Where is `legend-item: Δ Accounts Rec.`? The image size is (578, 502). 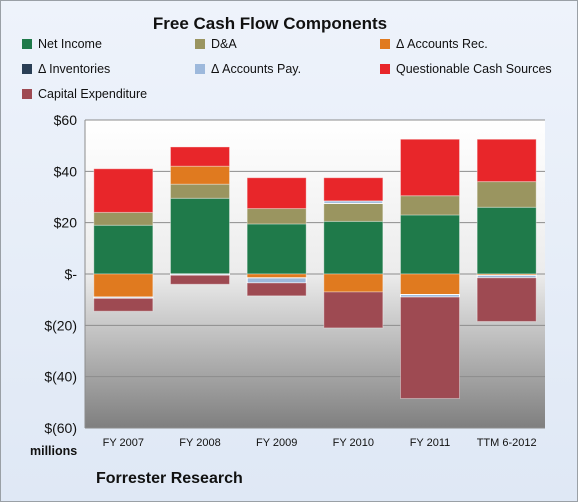 legend-item: Δ Accounts Rec. is located at coordinates (434, 44).